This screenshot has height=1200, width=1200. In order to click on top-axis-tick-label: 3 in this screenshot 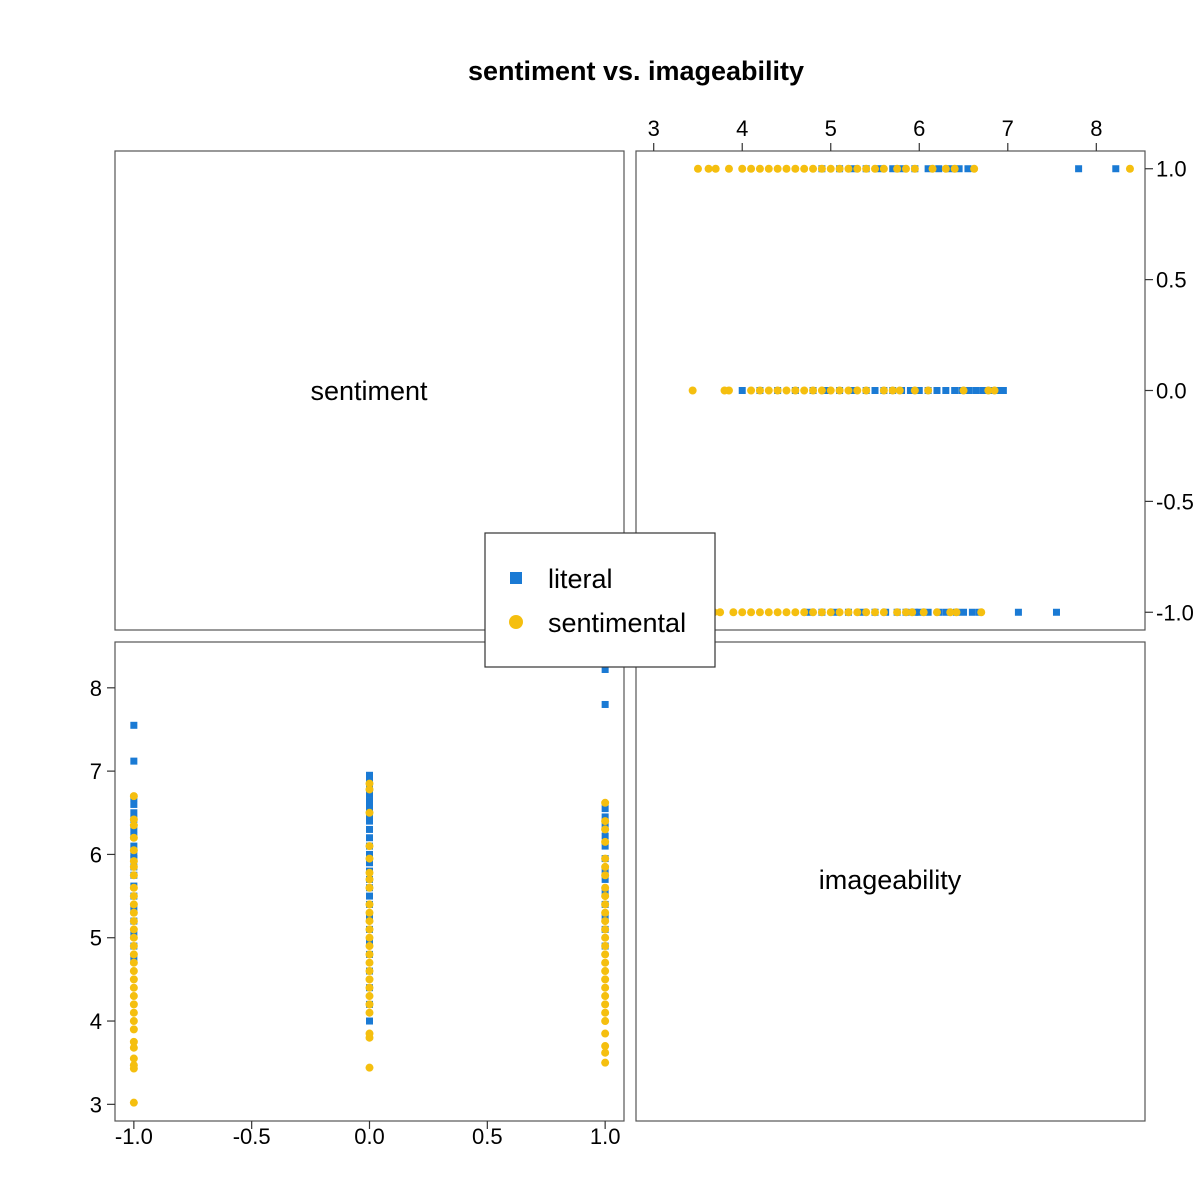, I will do `click(654, 128)`.